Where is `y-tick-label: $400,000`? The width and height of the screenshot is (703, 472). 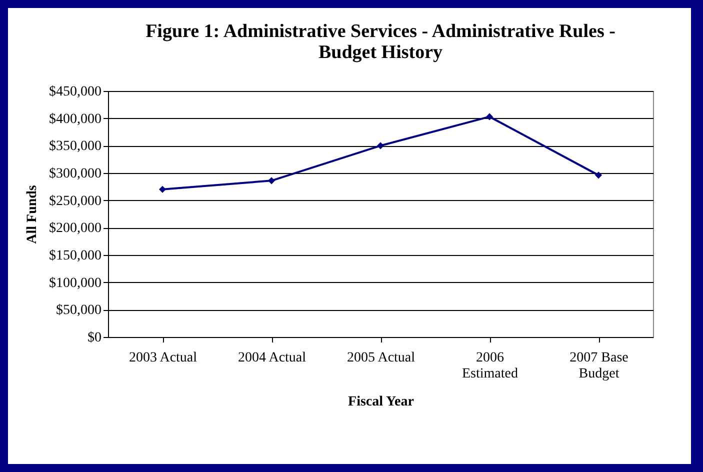 y-tick-label: $400,000 is located at coordinates (75, 119).